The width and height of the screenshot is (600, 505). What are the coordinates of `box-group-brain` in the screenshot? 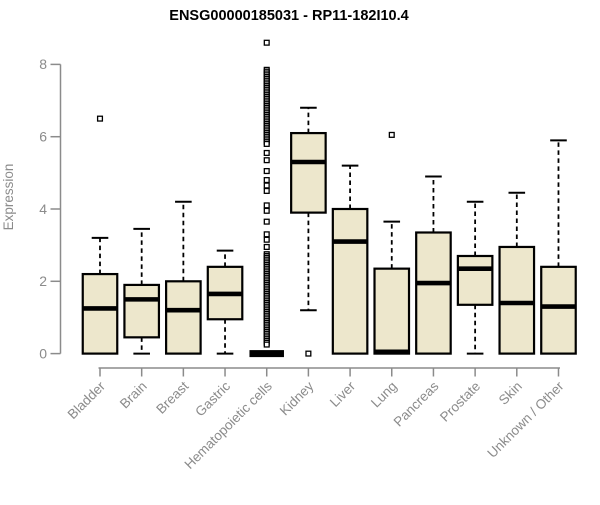 It's located at (142, 291).